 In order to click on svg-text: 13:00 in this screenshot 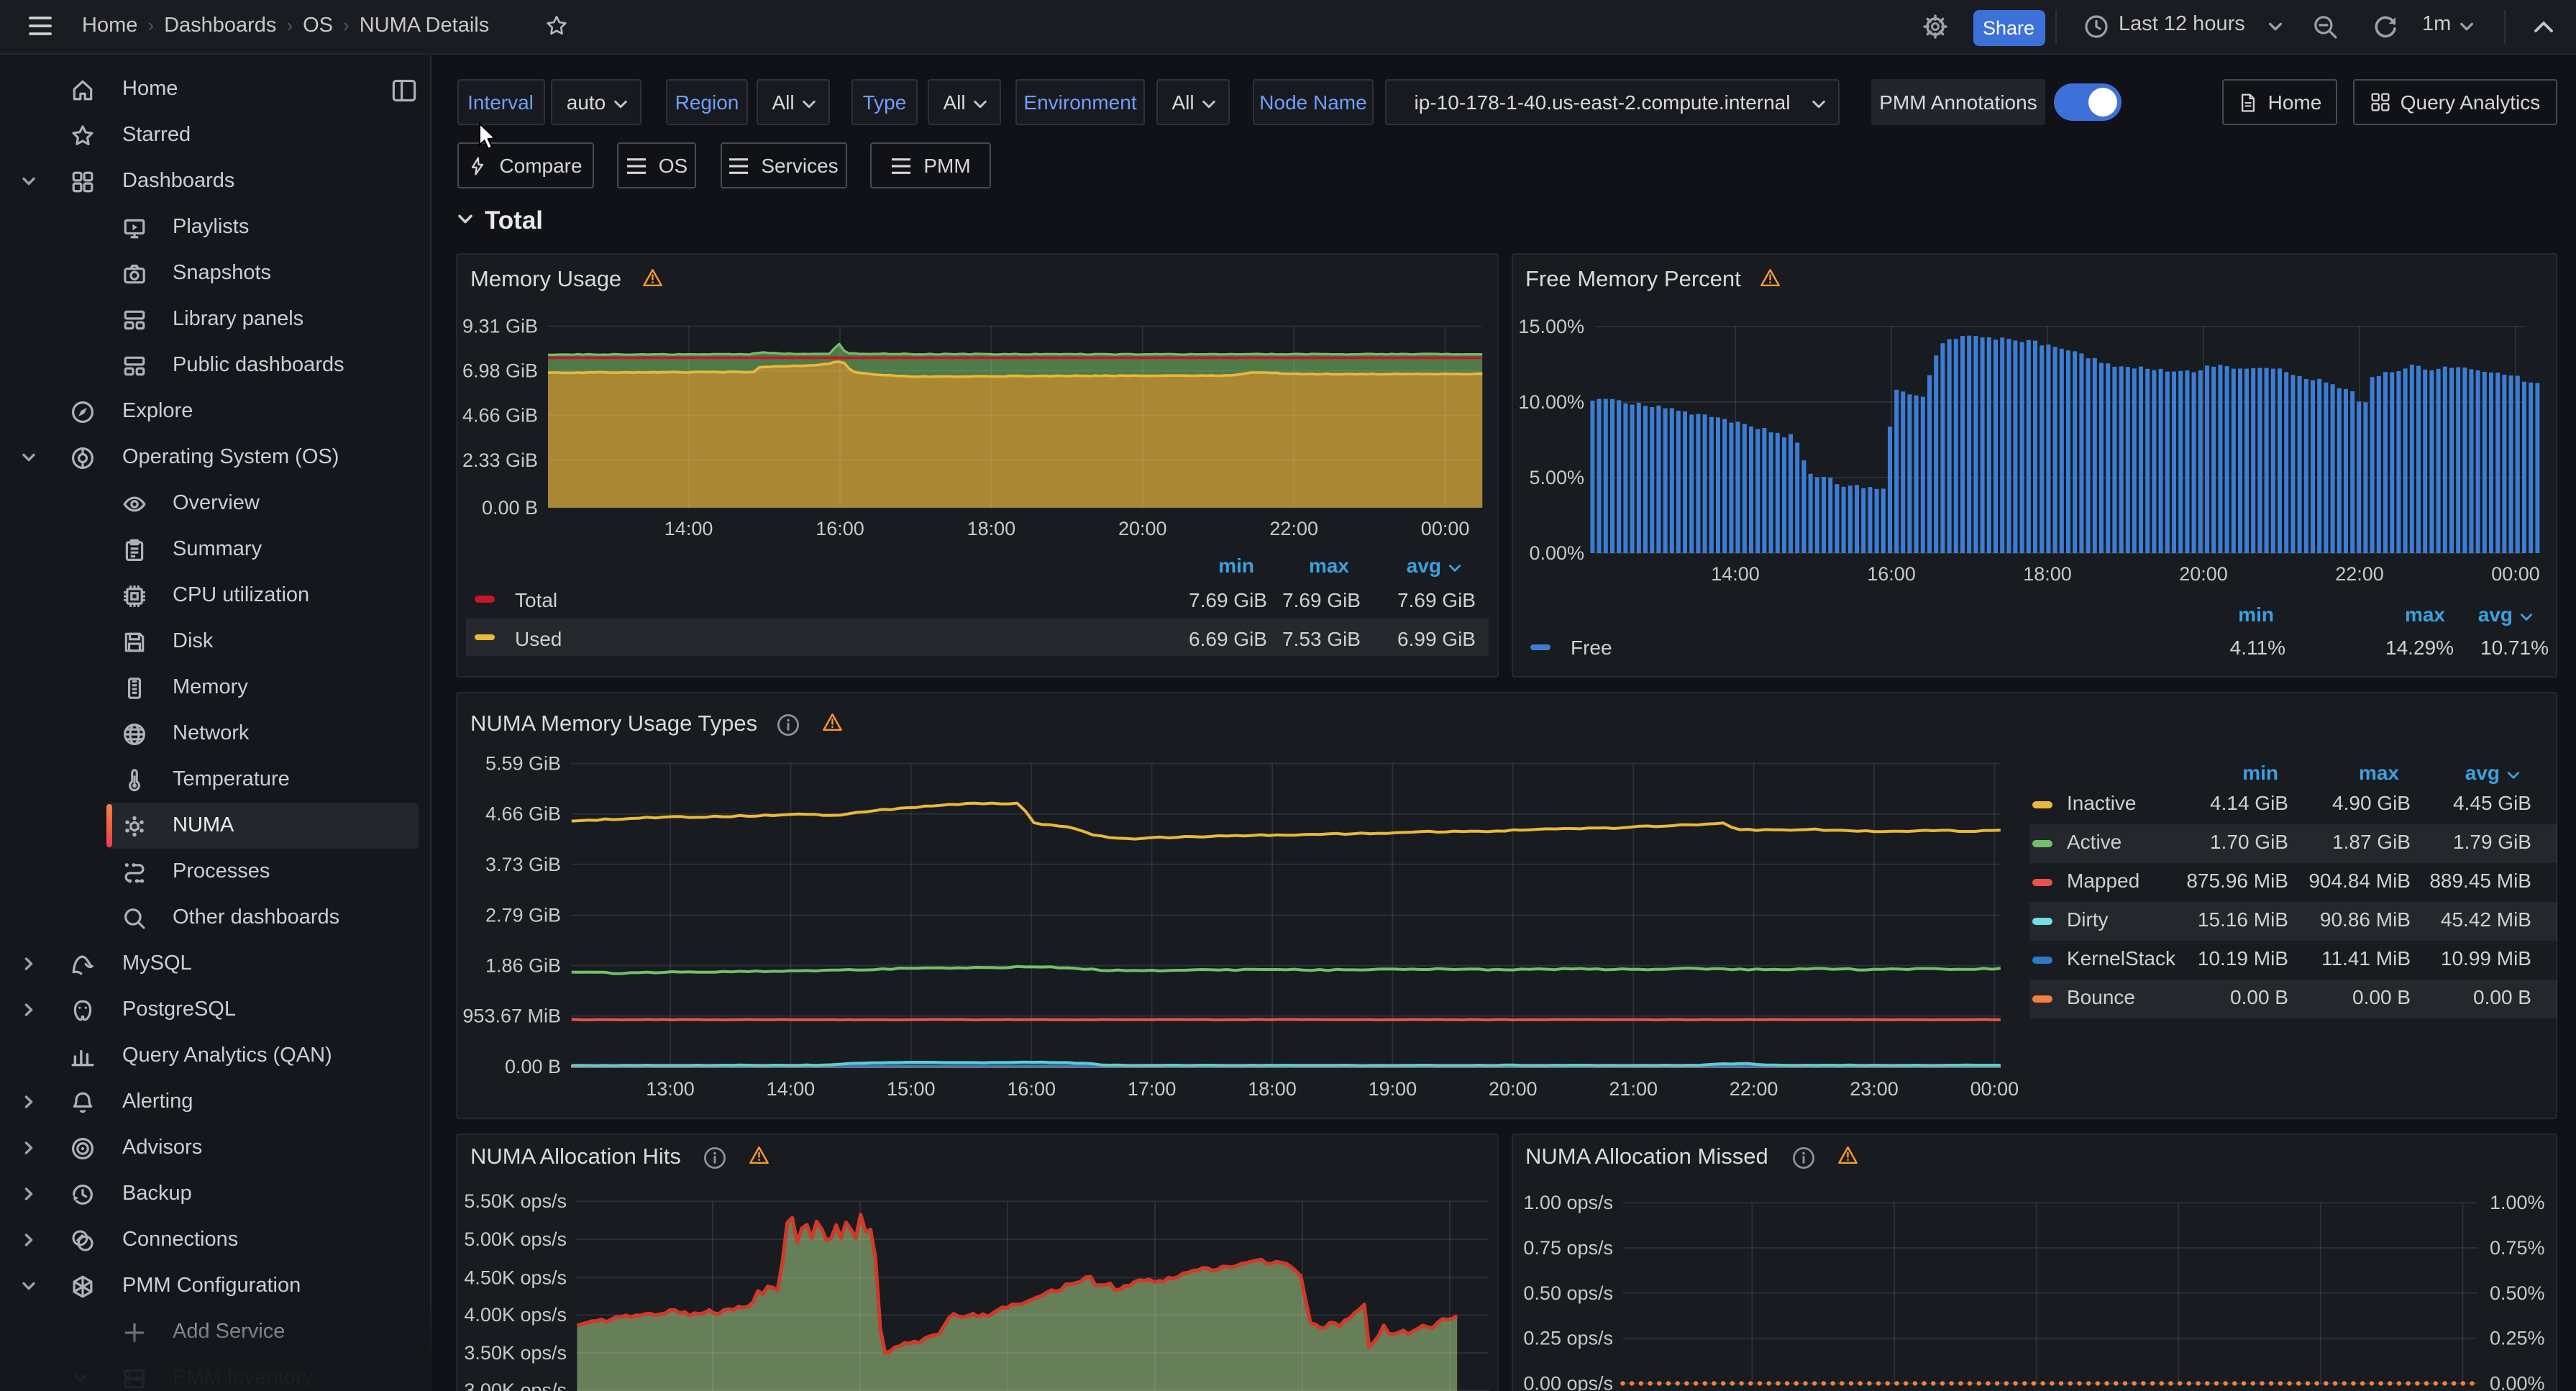, I will do `click(670, 1089)`.